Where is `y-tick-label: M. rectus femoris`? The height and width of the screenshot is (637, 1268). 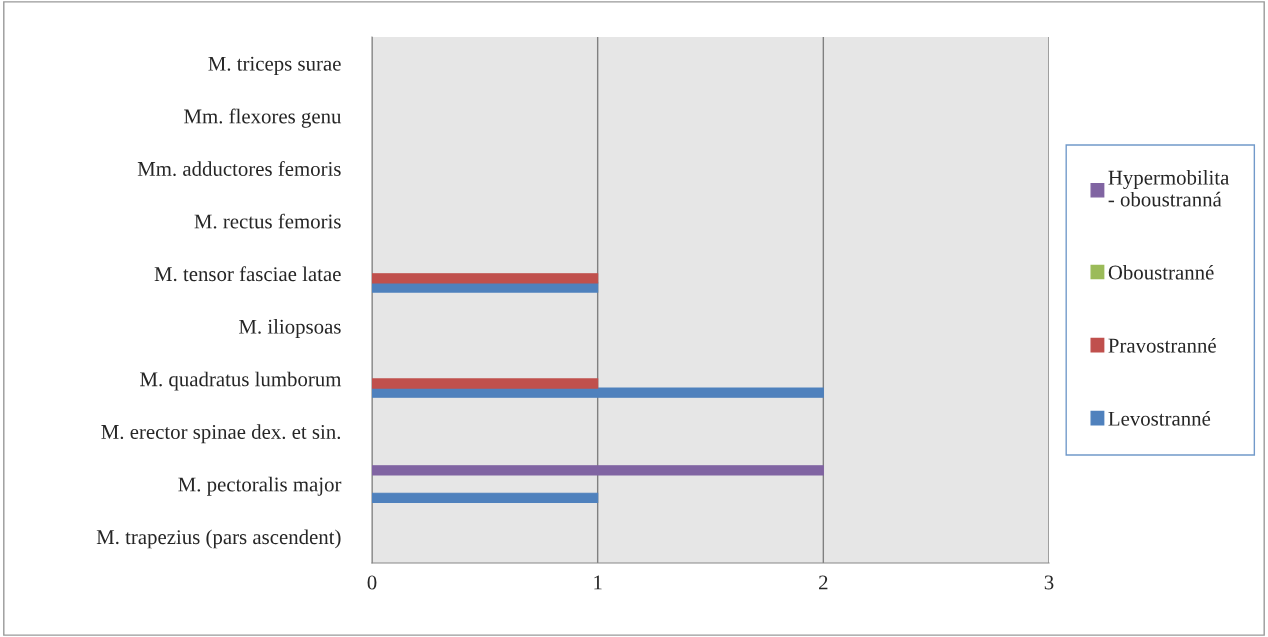
y-tick-label: M. rectus femoris is located at coordinates (267, 221).